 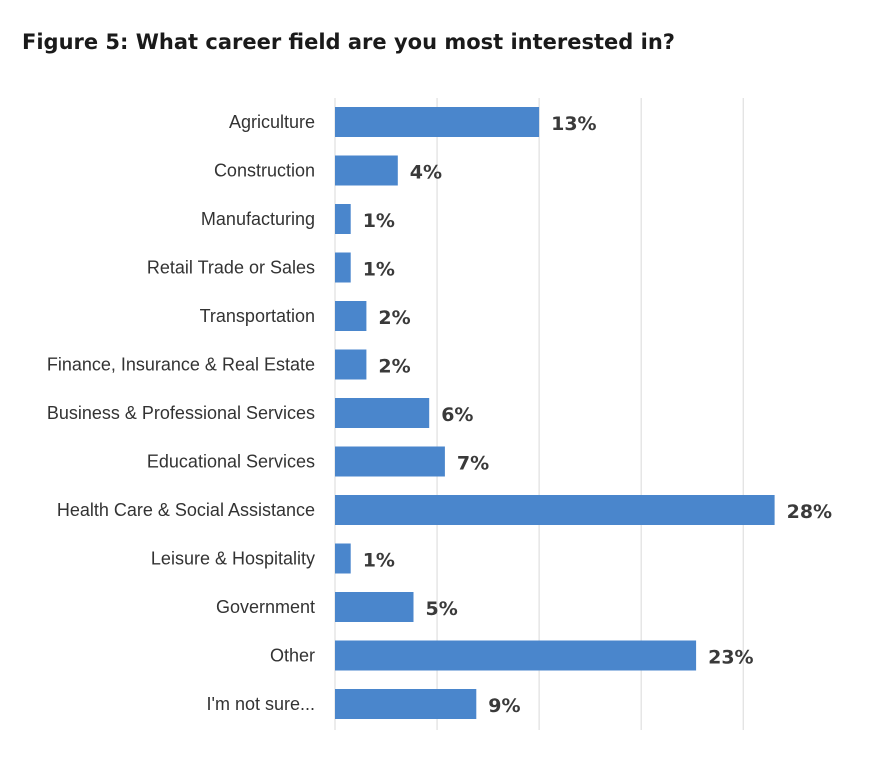 I want to click on value-label-11: 23%, so click(x=730, y=658).